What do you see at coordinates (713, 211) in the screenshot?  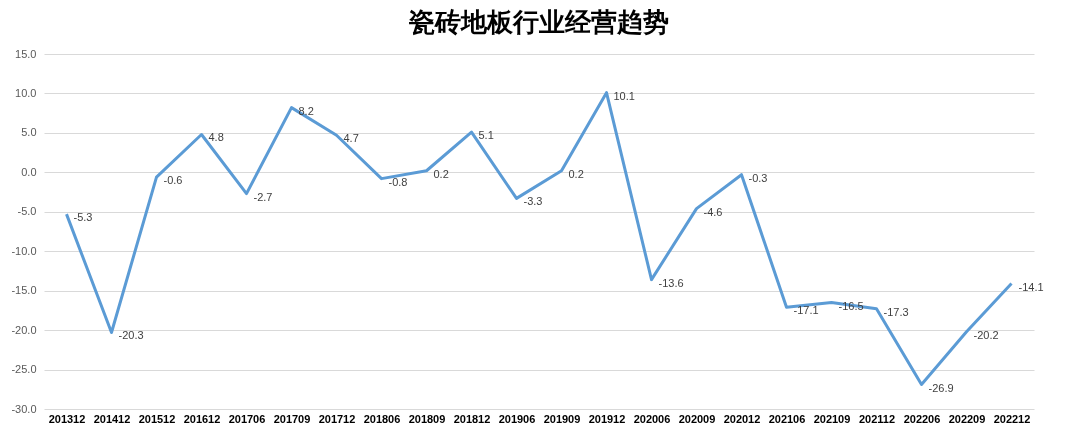 I see `data-label: -4.6` at bounding box center [713, 211].